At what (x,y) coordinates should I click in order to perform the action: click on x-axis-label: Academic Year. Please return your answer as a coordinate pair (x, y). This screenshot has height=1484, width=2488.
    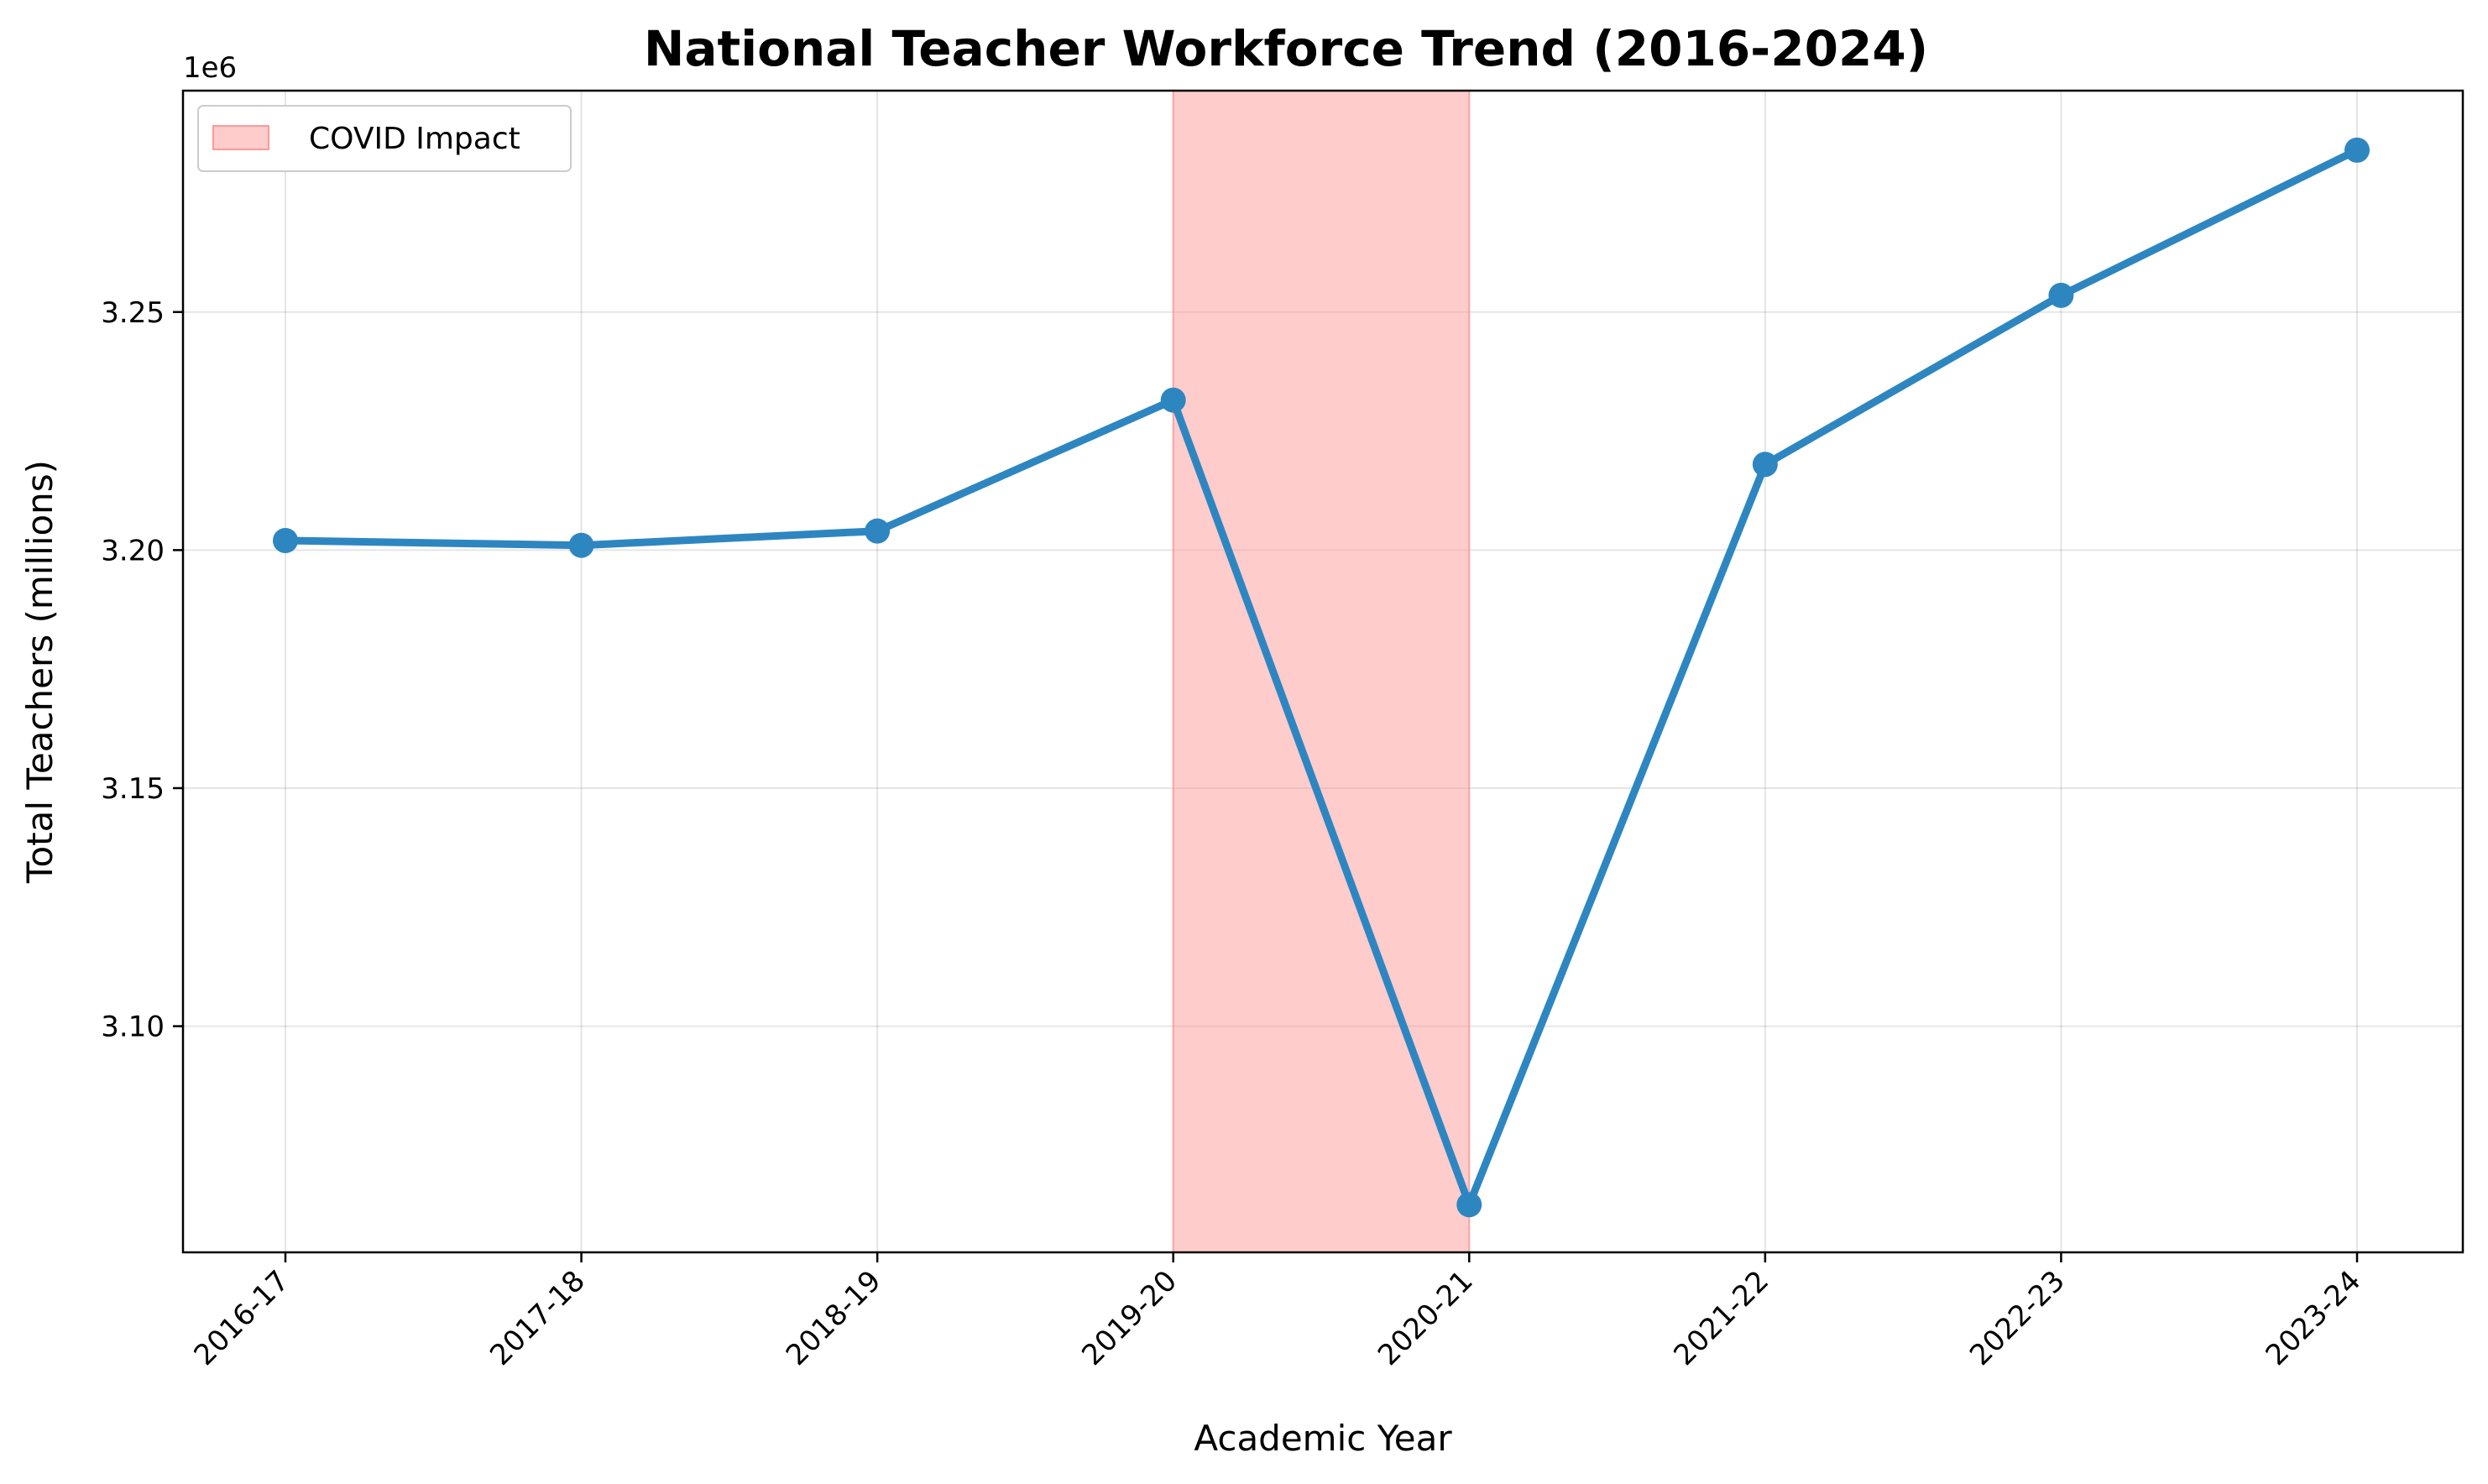
    Looking at the image, I should click on (1323, 1438).